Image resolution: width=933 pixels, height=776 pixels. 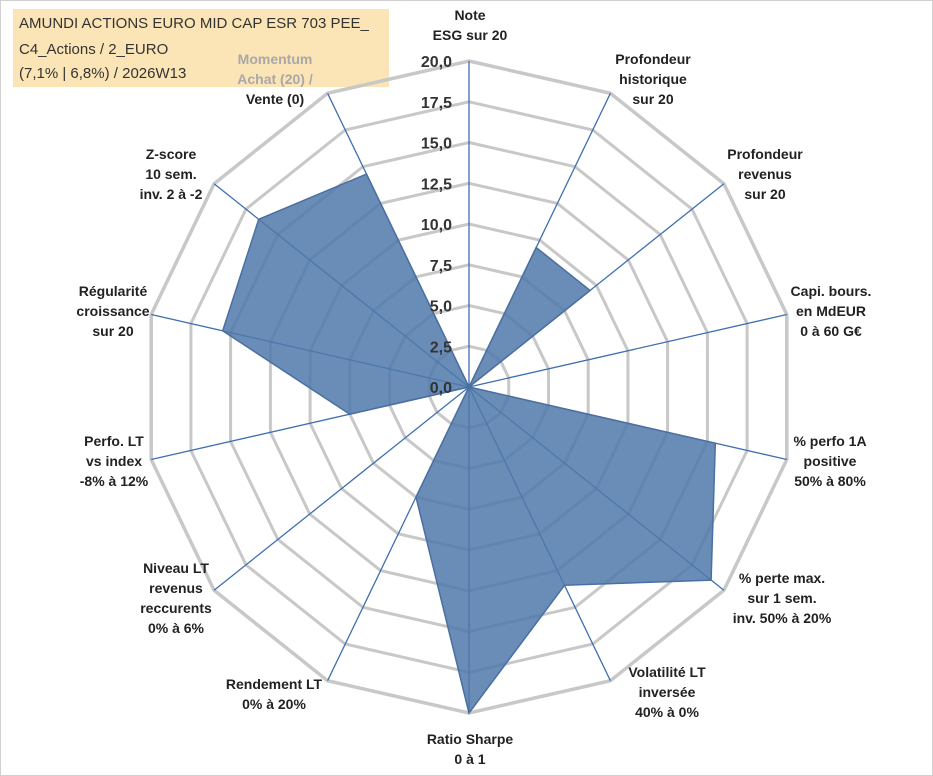 What do you see at coordinates (112, 311) in the screenshot?
I see `axis-label-11: Régularité croissance sur 20` at bounding box center [112, 311].